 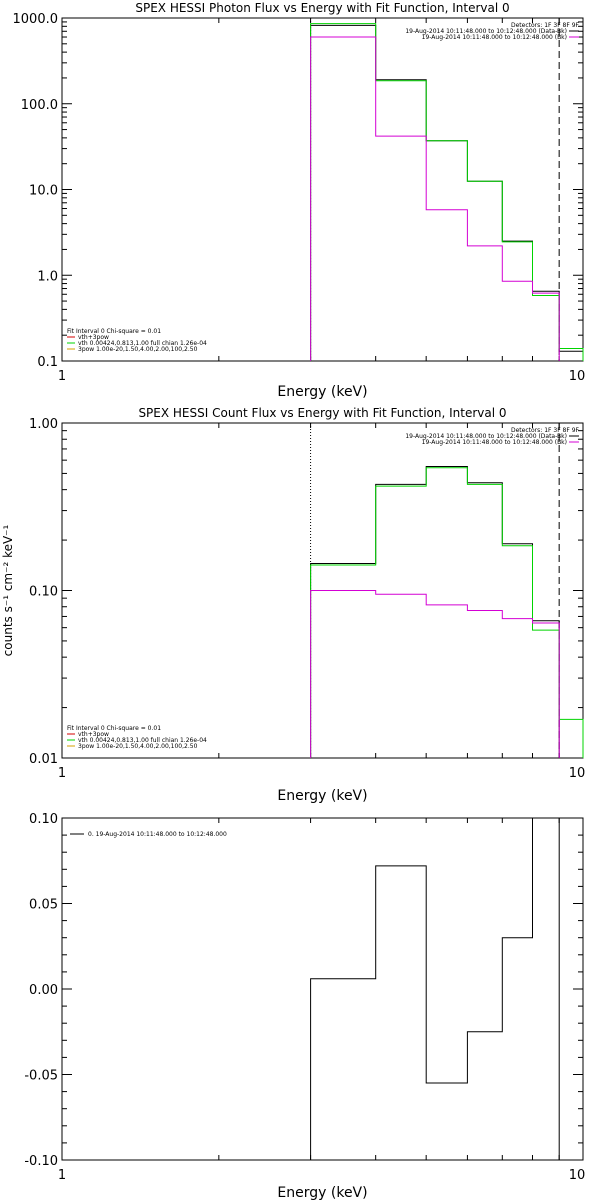 I want to click on y-tick-label: 0.01, so click(x=43, y=759).